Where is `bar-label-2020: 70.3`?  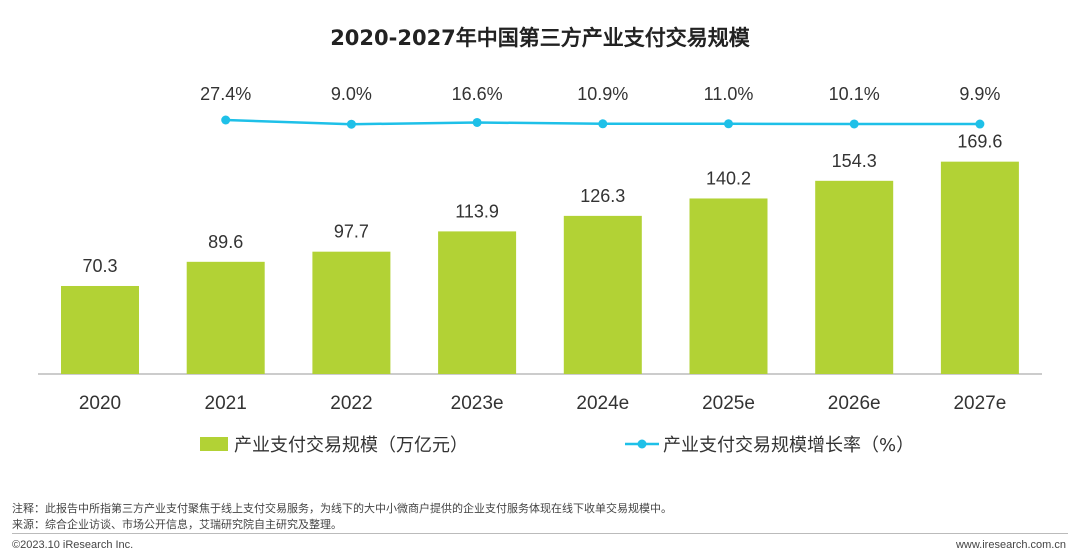 bar-label-2020: 70.3 is located at coordinates (99, 266).